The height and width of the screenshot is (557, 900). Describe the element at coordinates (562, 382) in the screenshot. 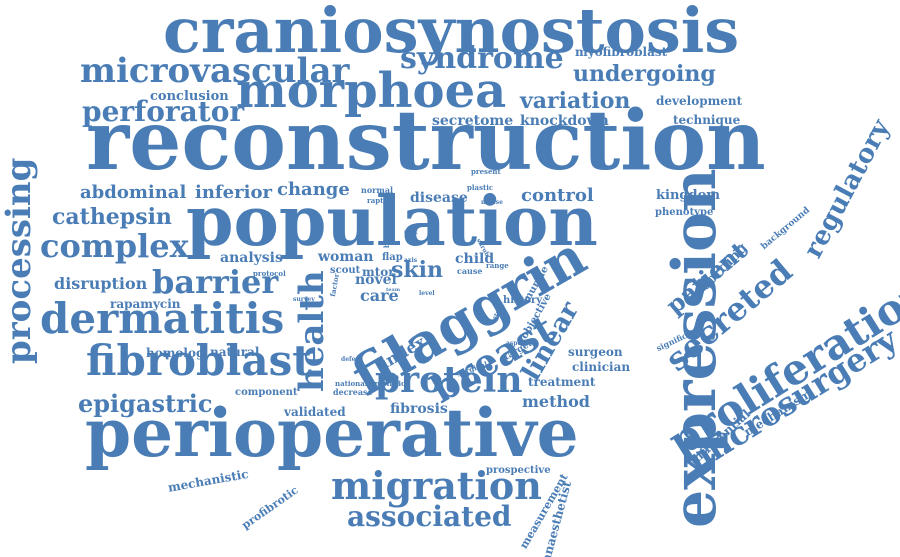

I see `word: treatment` at that location.